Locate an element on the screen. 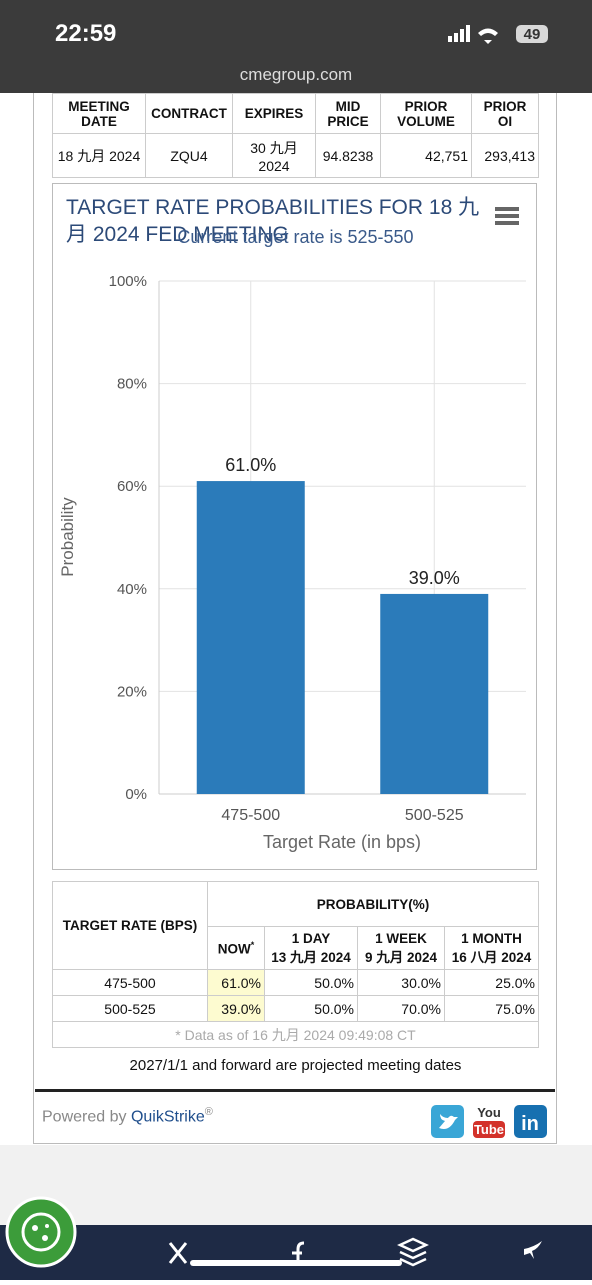 Image resolution: width=592 pixels, height=1285 pixels. y-tick-label: 20% is located at coordinates (132, 691).